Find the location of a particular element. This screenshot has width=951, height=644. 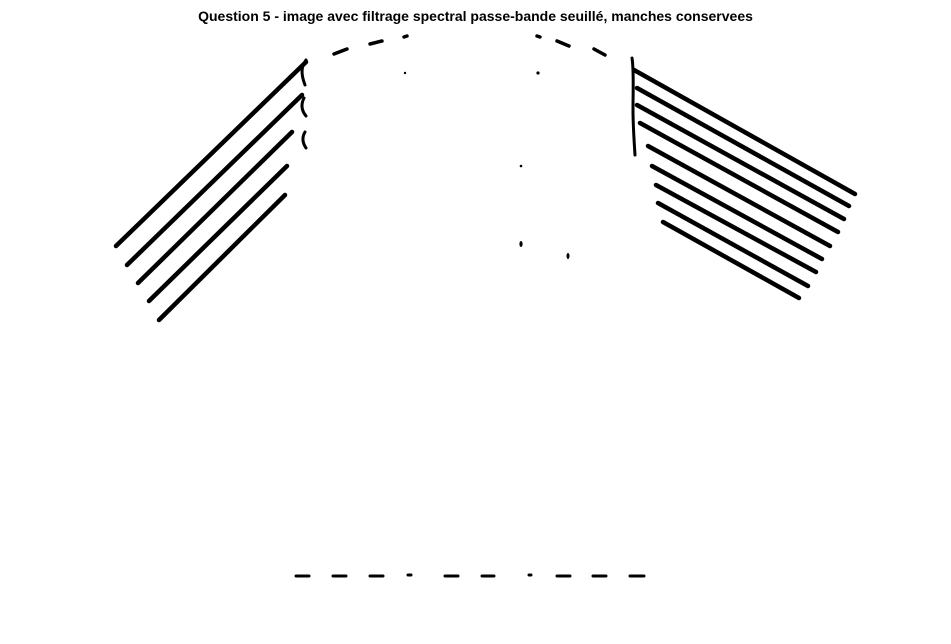

noise-specks is located at coordinates (486, 165).